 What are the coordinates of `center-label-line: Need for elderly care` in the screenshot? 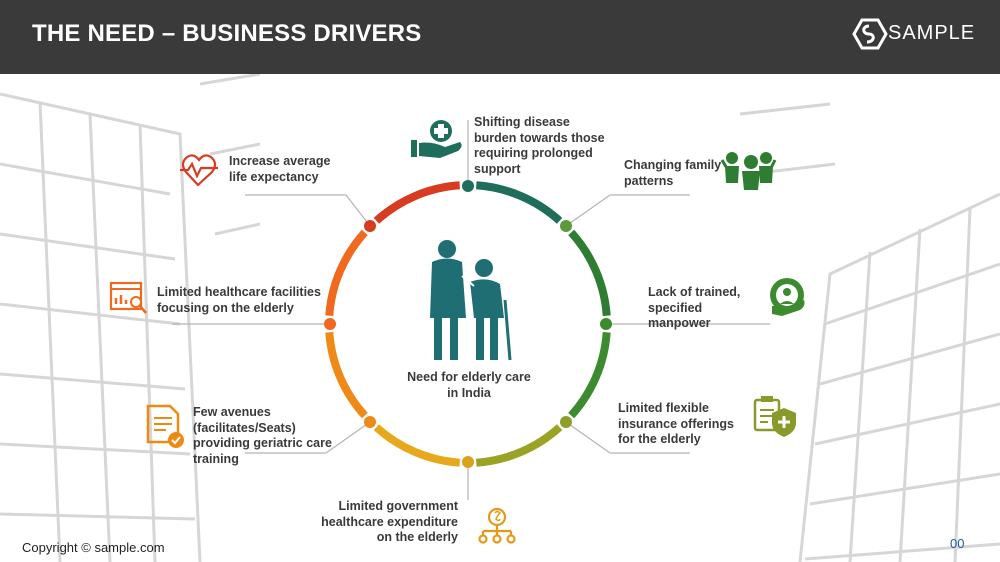 It's located at (469, 377).